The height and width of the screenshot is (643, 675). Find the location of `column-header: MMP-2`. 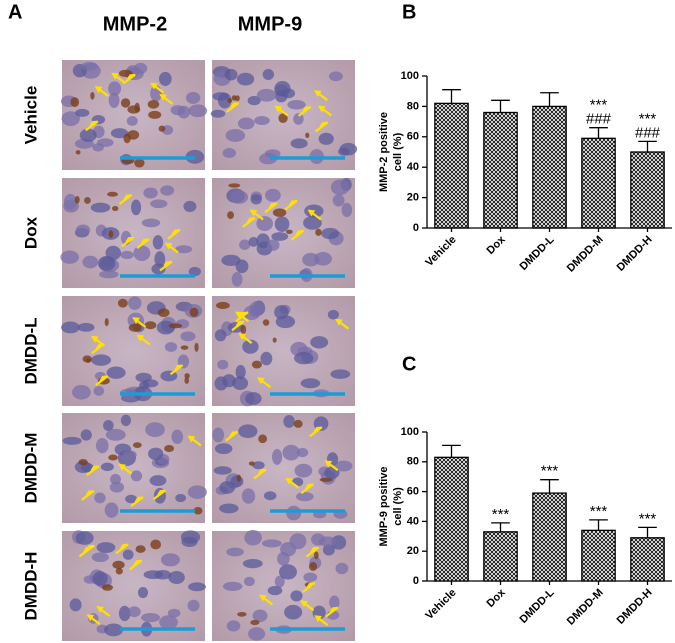

column-header: MMP-2 is located at coordinates (135, 24).